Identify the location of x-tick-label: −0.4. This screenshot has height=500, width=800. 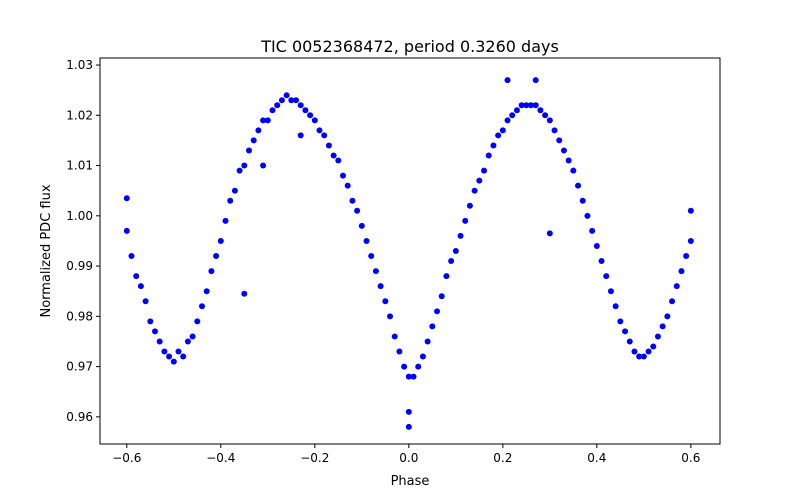
(220, 458).